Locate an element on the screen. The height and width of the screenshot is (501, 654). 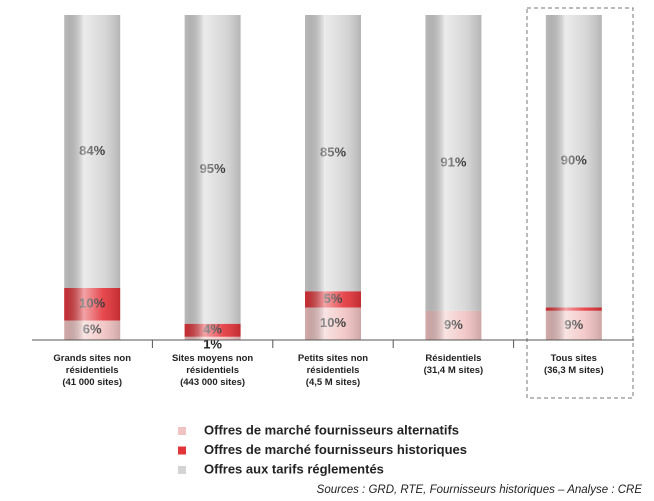
highlight-box is located at coordinates (580, 203).